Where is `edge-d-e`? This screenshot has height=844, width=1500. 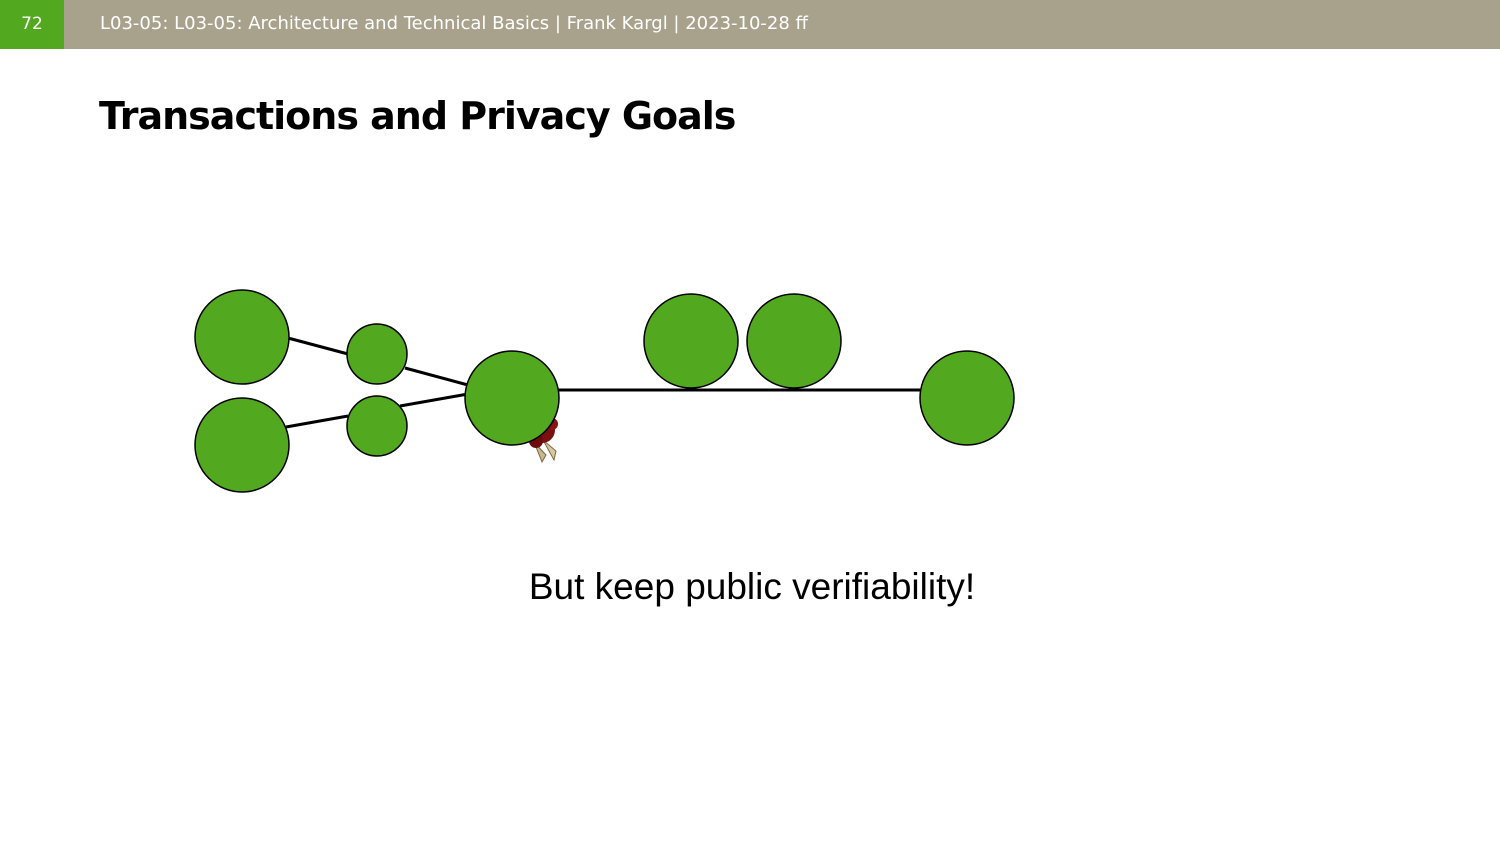
edge-d-e is located at coordinates (434, 400).